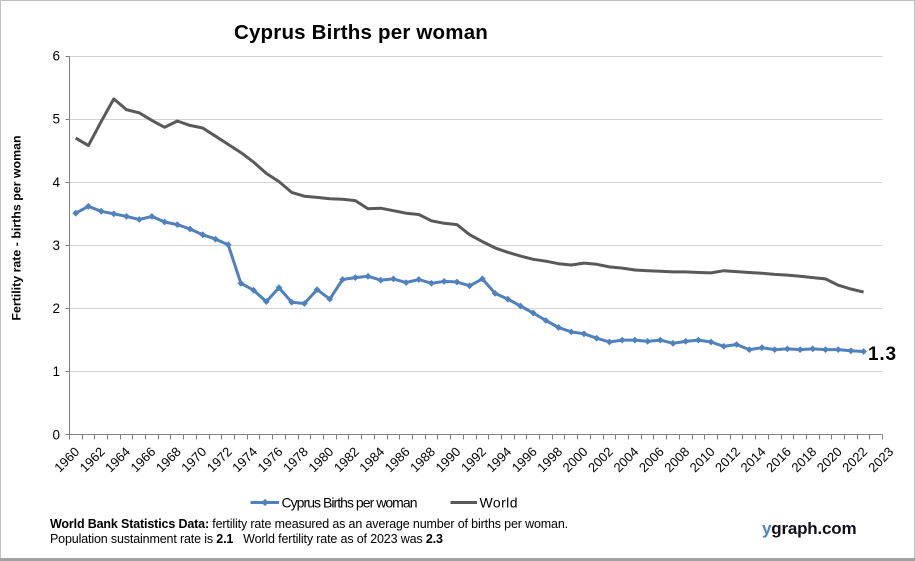  I want to click on svg-text: 5, so click(56, 119).